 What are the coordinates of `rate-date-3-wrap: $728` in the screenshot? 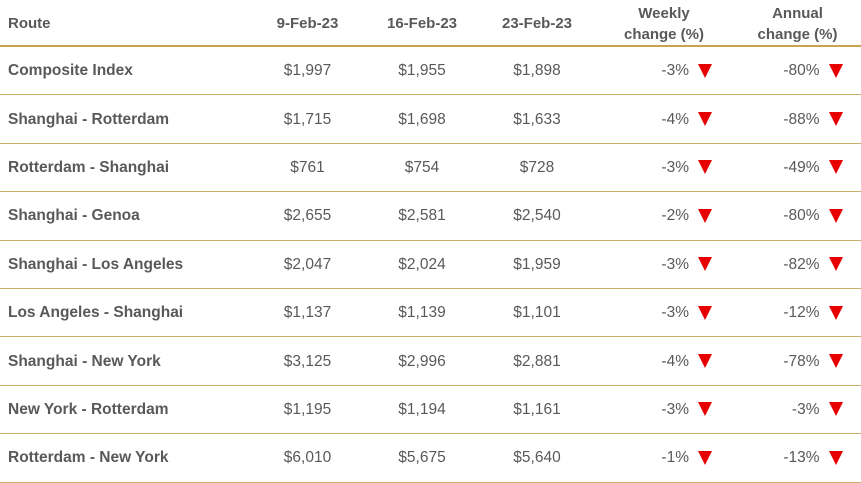 It's located at (537, 167).